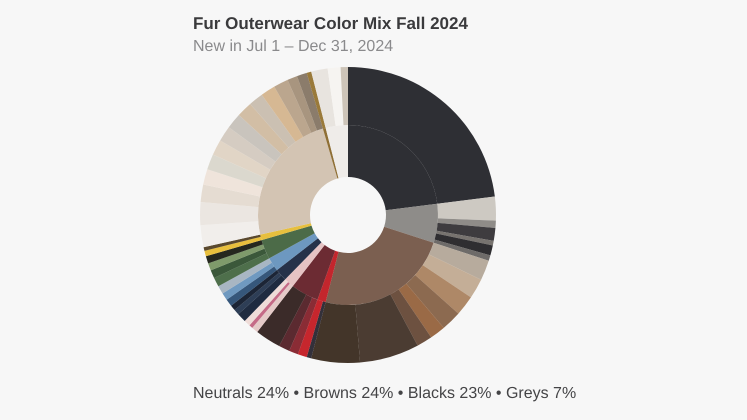  What do you see at coordinates (384, 393) in the screenshot?
I see `text: Neutrals 24% • Browns 24% • Blacks 23% • Greys 7%` at bounding box center [384, 393].